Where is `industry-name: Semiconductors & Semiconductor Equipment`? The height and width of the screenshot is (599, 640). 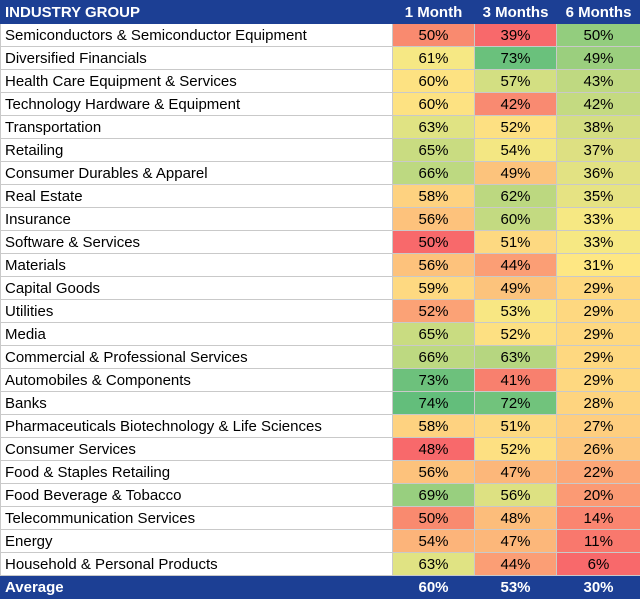
industry-name: Semiconductors & Semiconductor Equipment is located at coordinates (197, 35).